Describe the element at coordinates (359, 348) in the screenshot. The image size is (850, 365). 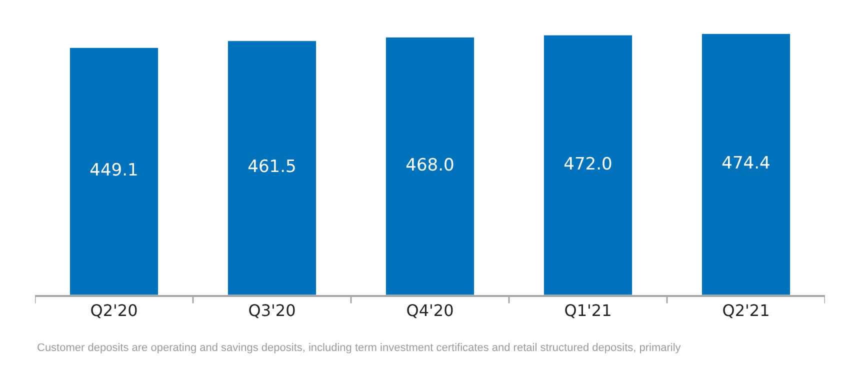
I see `text: Customer deposits are operating and savings deposits, including term investment certificates and retail structured deposits, primarily` at that location.